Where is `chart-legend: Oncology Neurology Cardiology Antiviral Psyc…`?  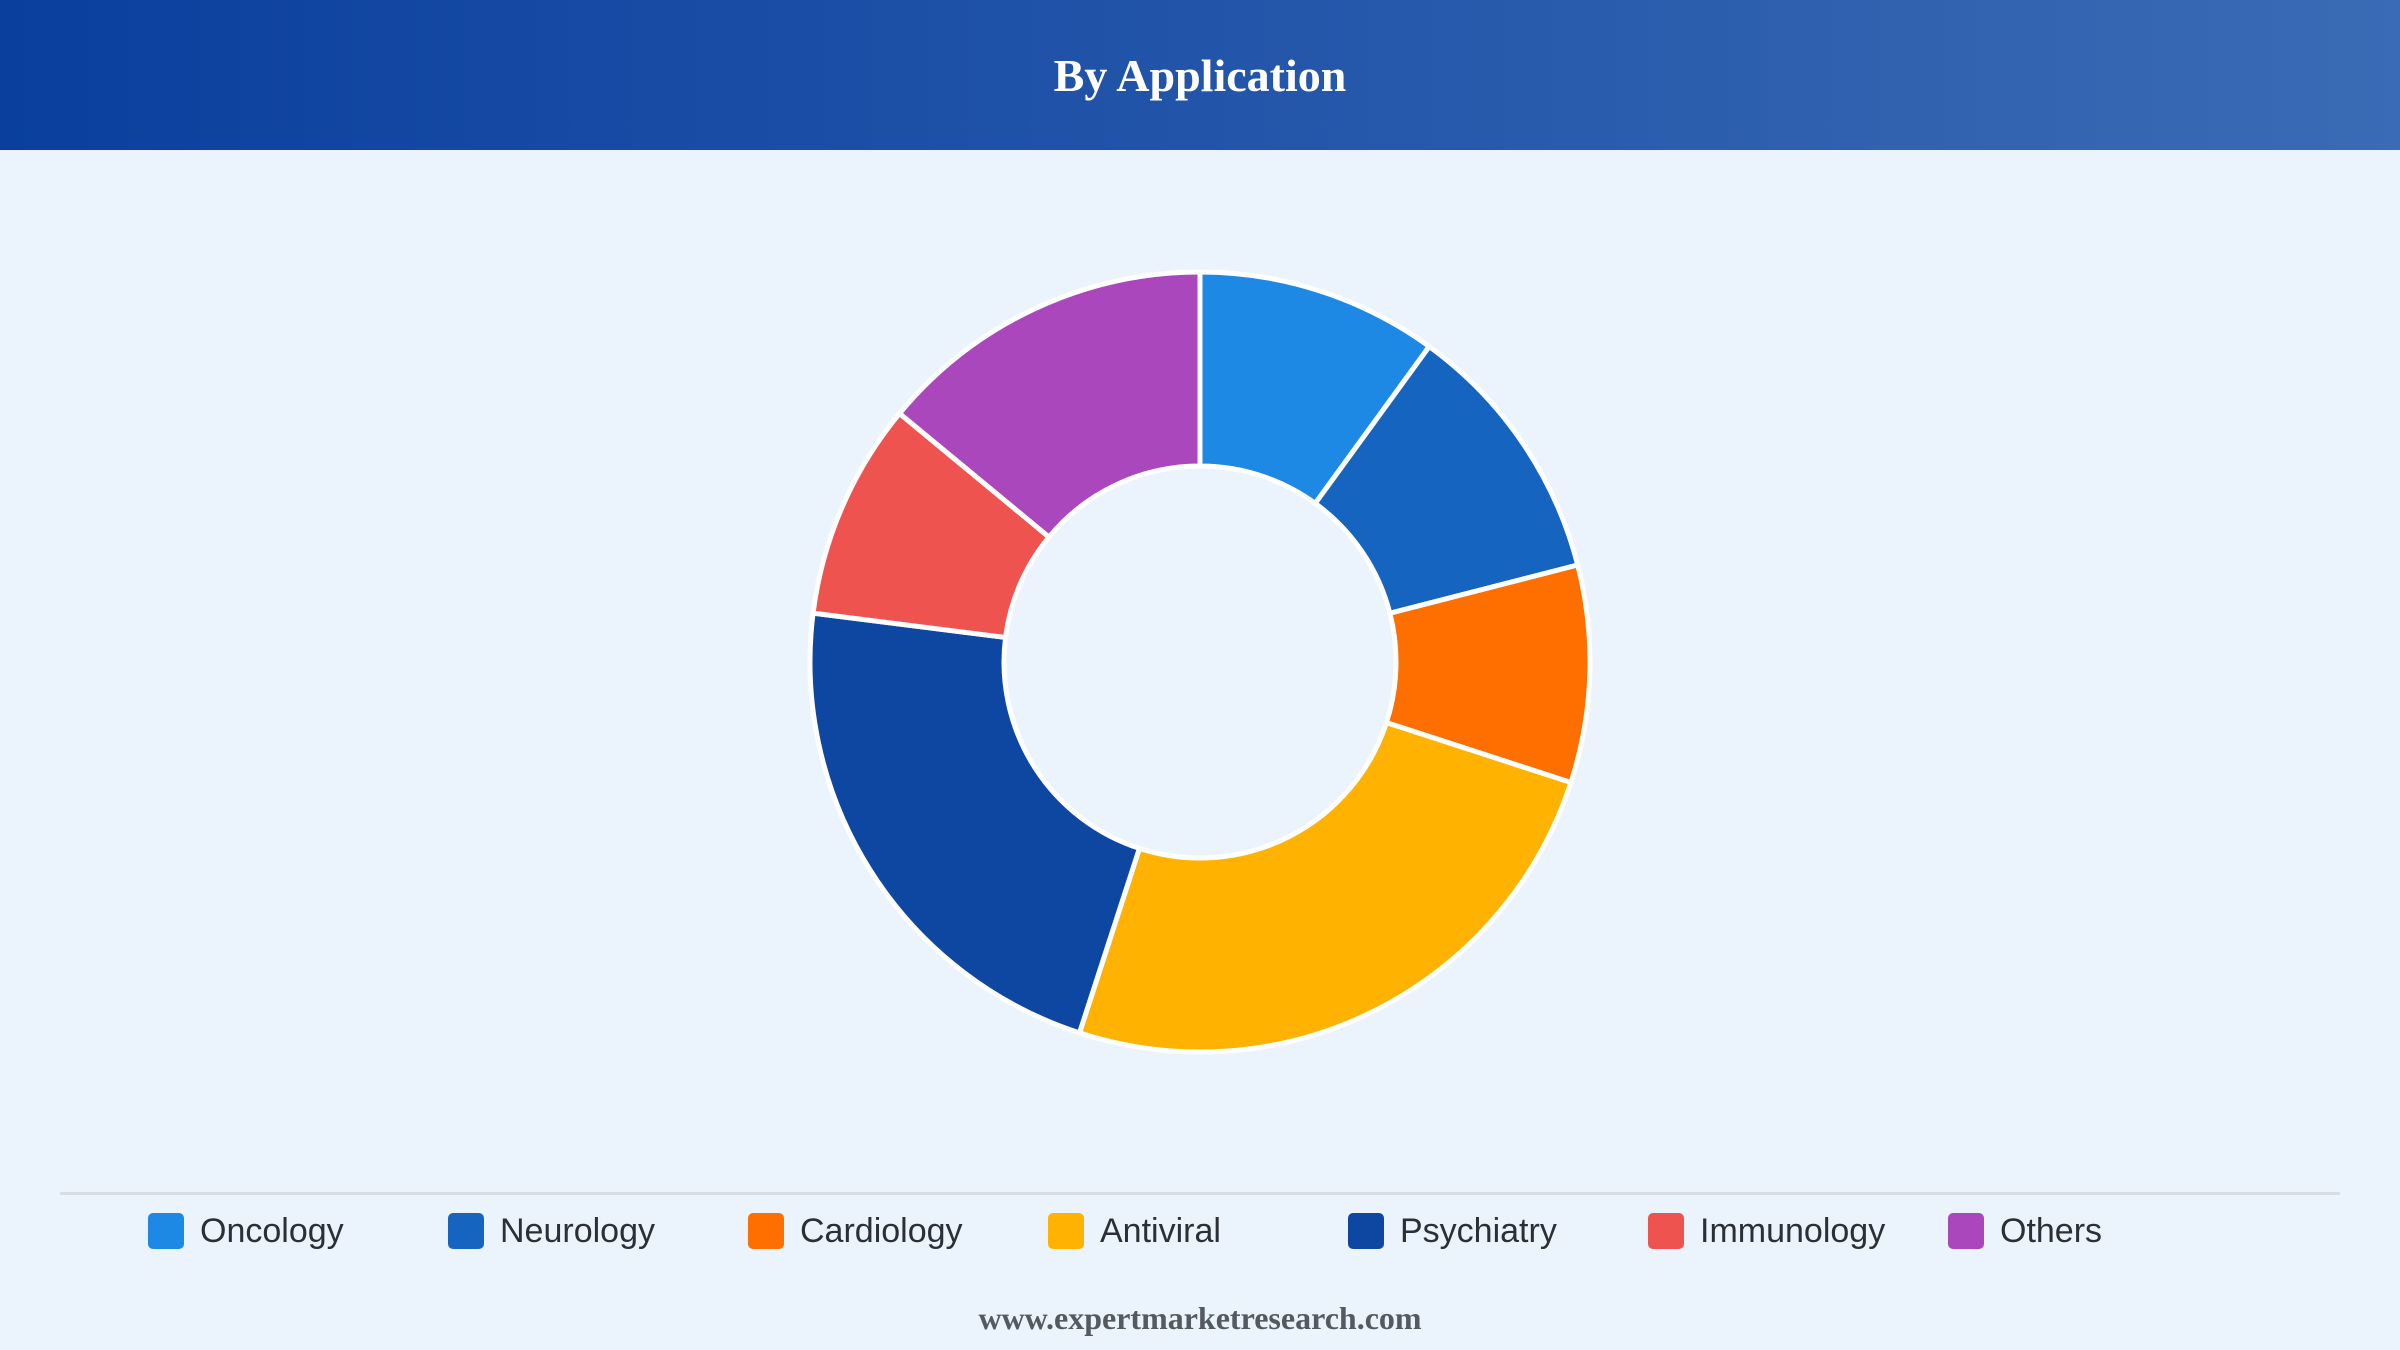 chart-legend: Oncology Neurology Cardiology Antiviral Psyc… is located at coordinates (1200, 1231).